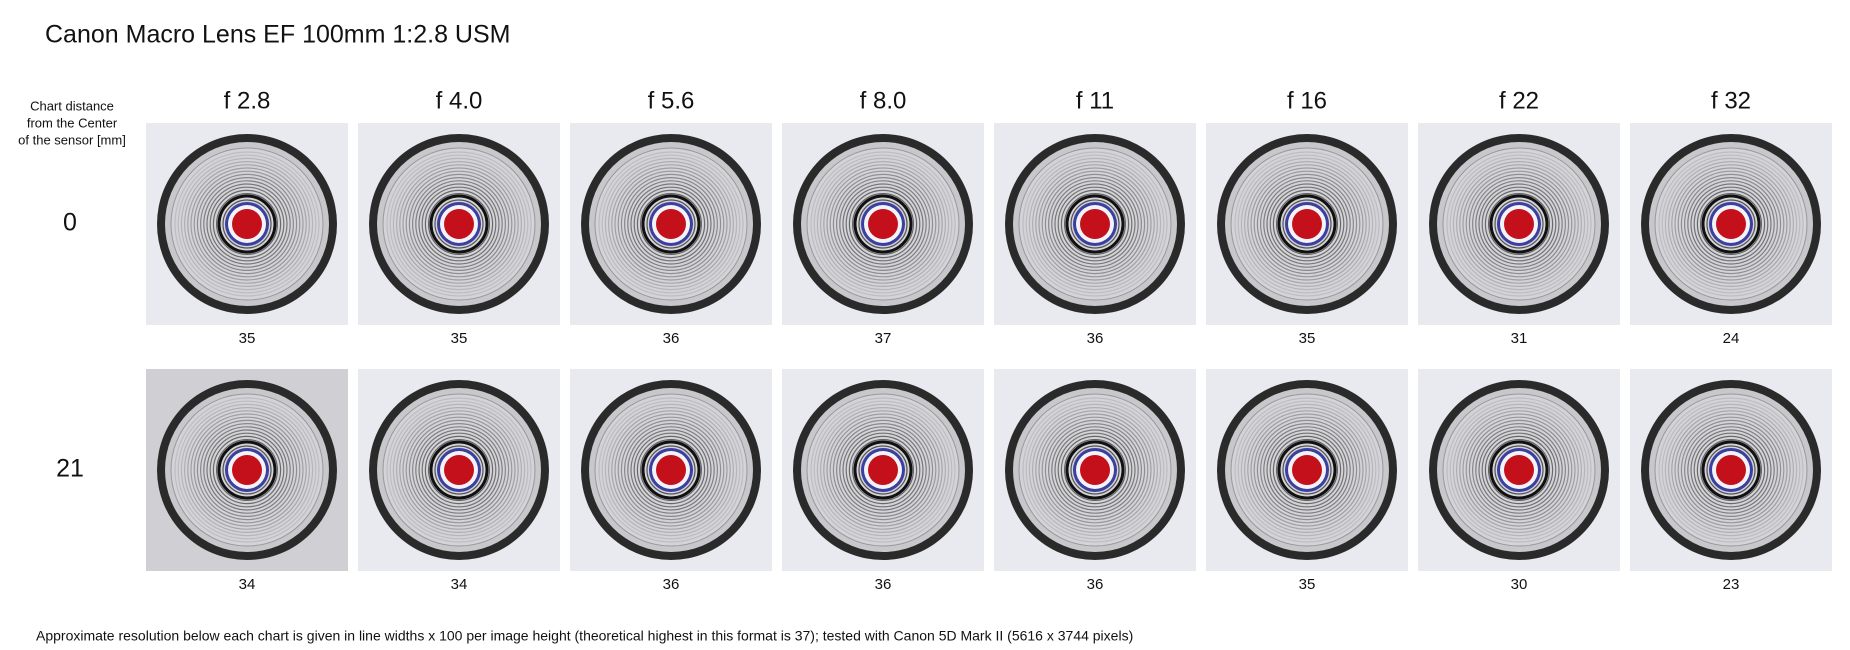 The height and width of the screenshot is (650, 1850). Describe the element at coordinates (70, 223) in the screenshot. I see `row-label: 0` at that location.